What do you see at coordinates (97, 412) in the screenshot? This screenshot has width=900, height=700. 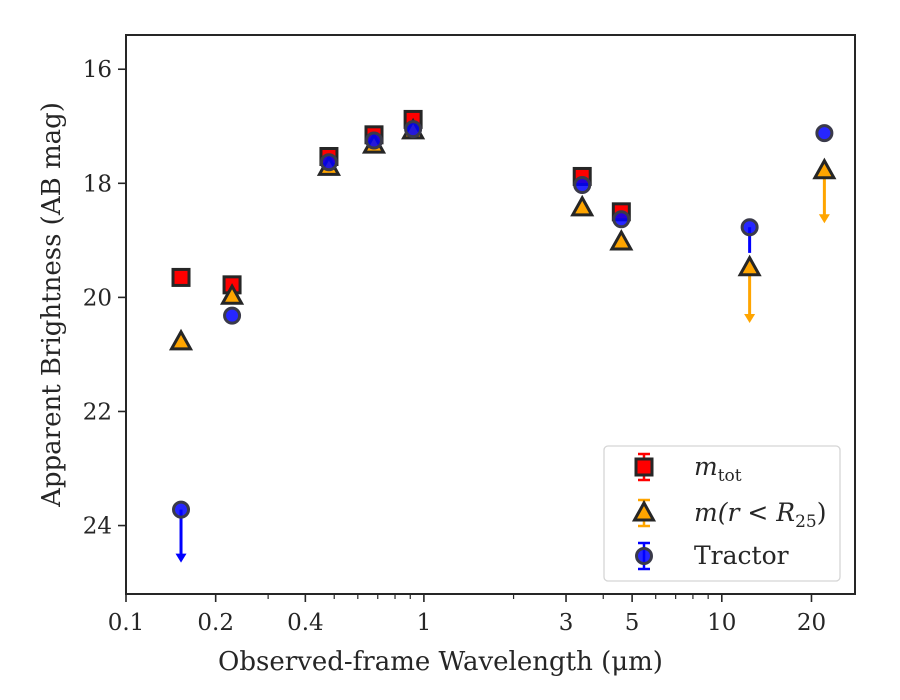 I see `y-tick-label: 22` at bounding box center [97, 412].